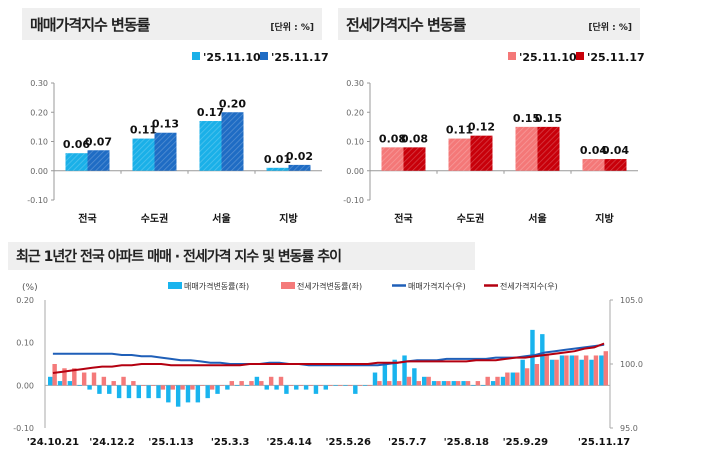 The width and height of the screenshot is (709, 470). What do you see at coordinates (353, 200) in the screenshot?
I see `jeonse-y-tick: -0.10` at bounding box center [353, 200].